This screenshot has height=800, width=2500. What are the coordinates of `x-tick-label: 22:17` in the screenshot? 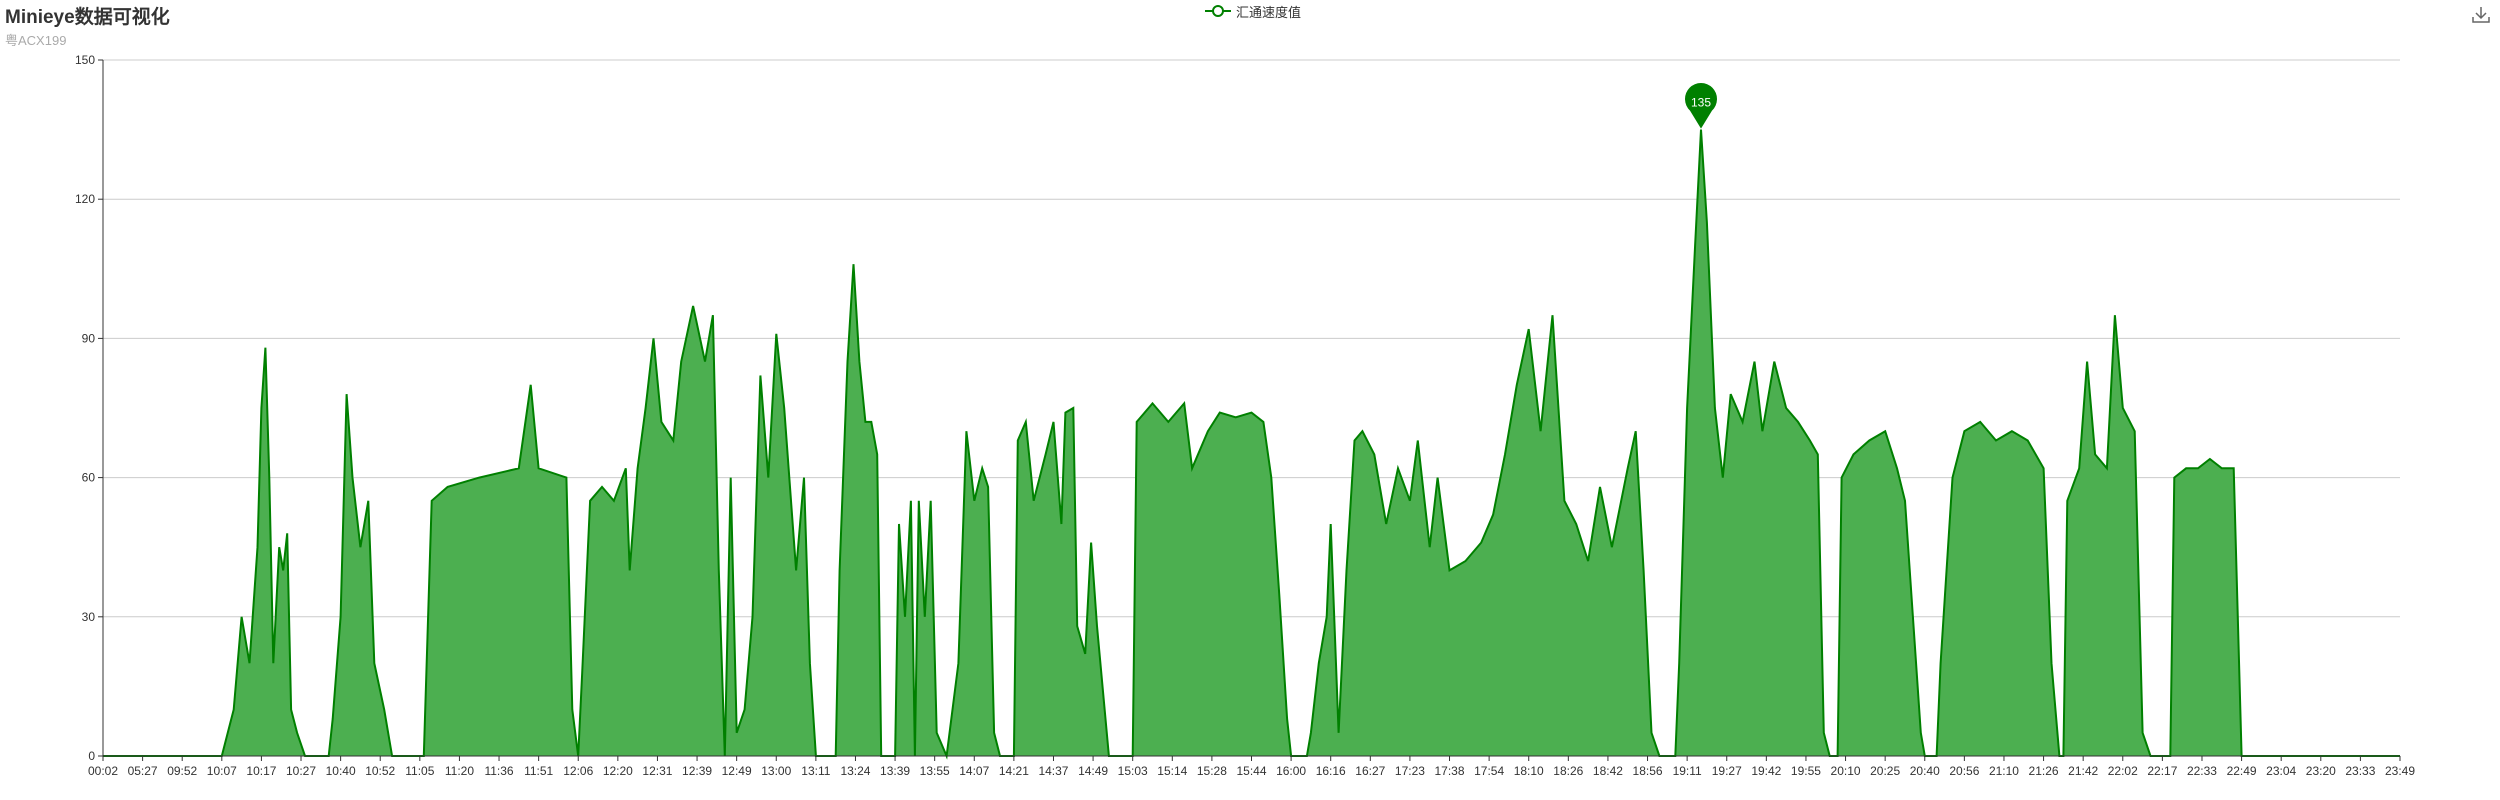 It's located at (2162, 771).